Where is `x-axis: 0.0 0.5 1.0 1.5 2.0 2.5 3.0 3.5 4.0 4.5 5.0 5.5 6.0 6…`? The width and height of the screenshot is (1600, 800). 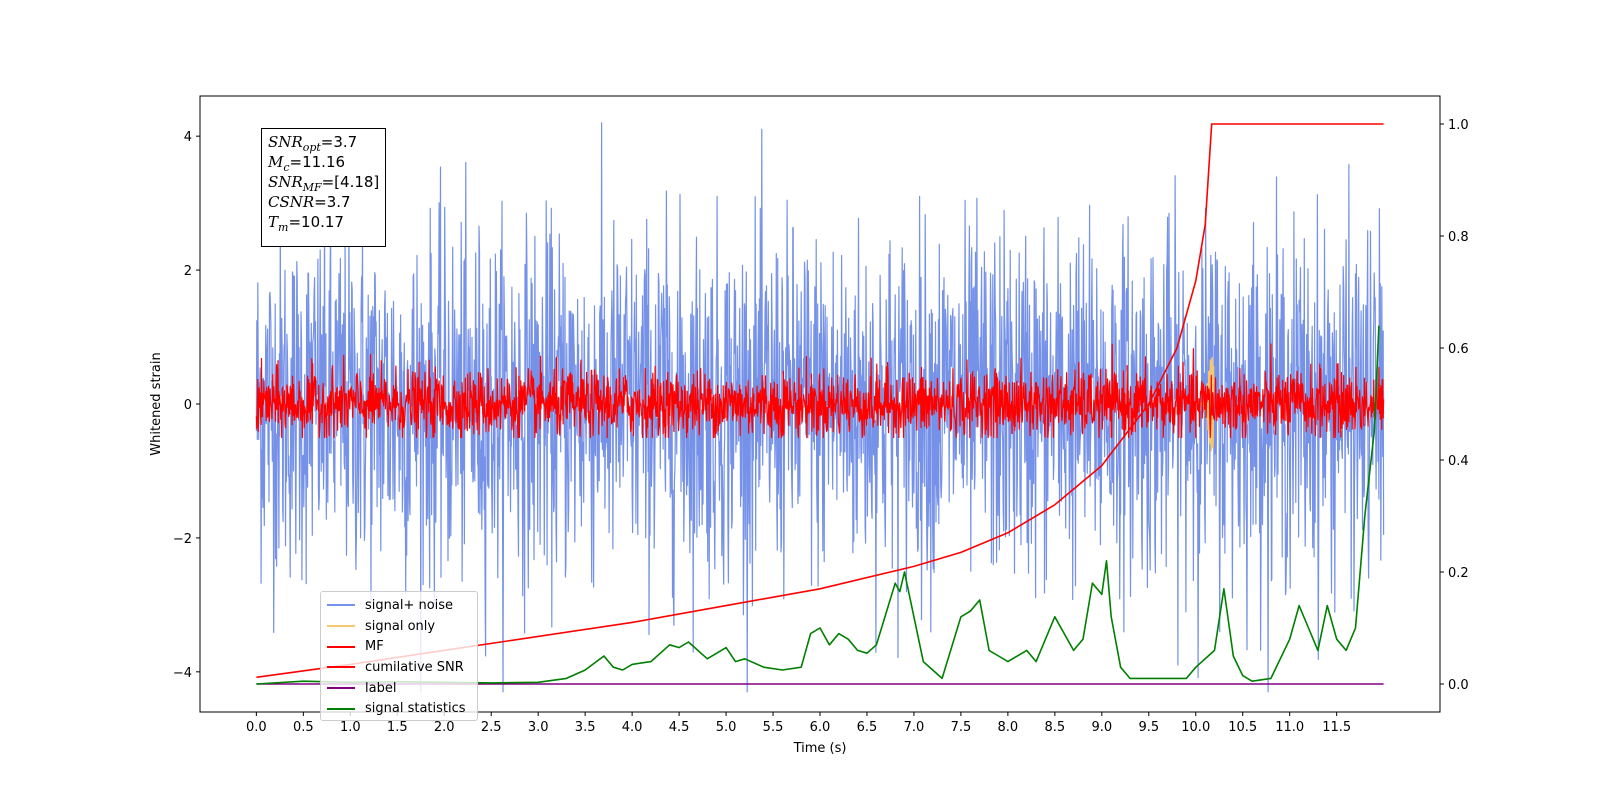
x-axis: 0.0 0.5 1.0 1.5 2.0 2.5 3.0 3.5 4.0 4.5 5.0 5.5 6.0 6… is located at coordinates (798, 723).